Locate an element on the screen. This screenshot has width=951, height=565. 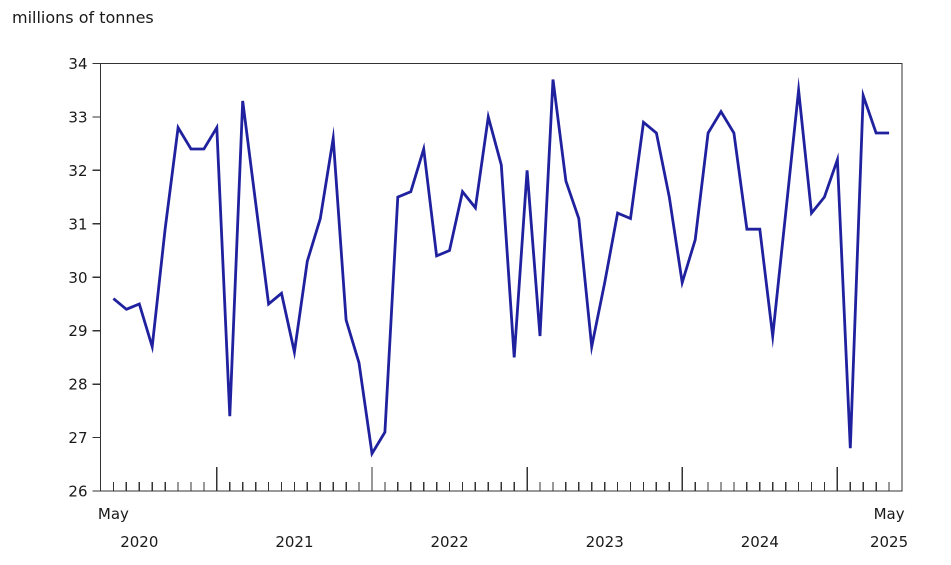
y-axis-tick-label: 33 is located at coordinates (77, 117).